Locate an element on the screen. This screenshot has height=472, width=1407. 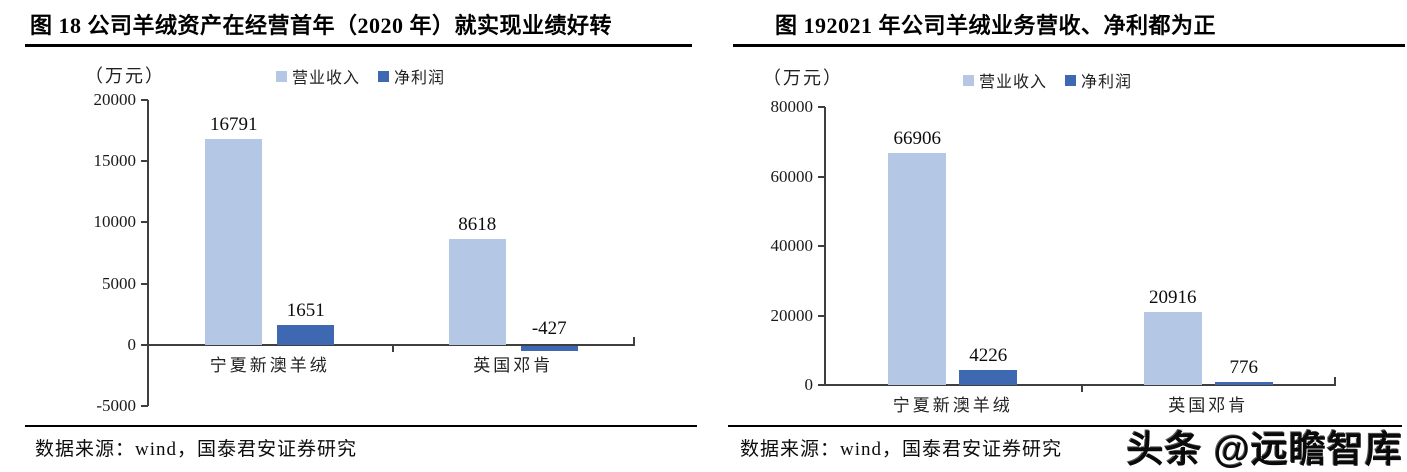
bar-value-label: 776 is located at coordinates (1244, 368).